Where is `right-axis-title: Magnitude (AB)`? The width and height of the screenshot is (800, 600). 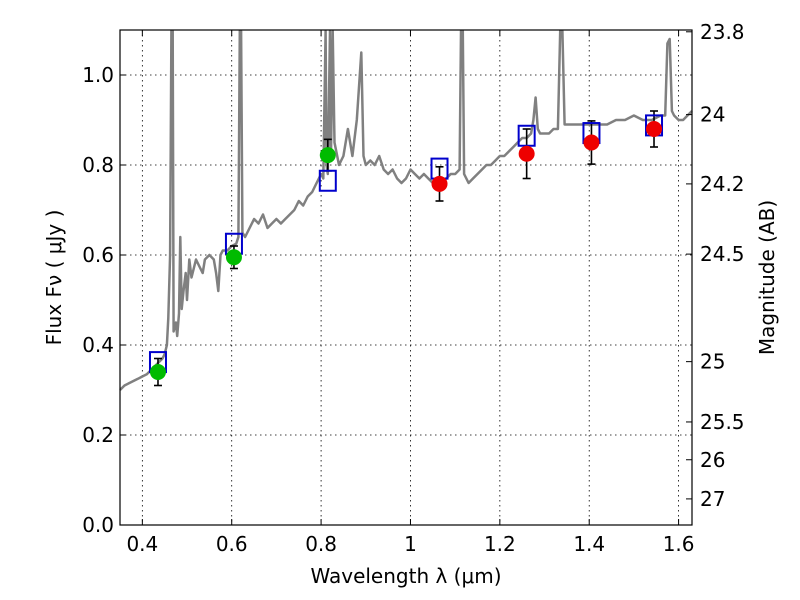
right-axis-title: Magnitude (AB) is located at coordinates (767, 277).